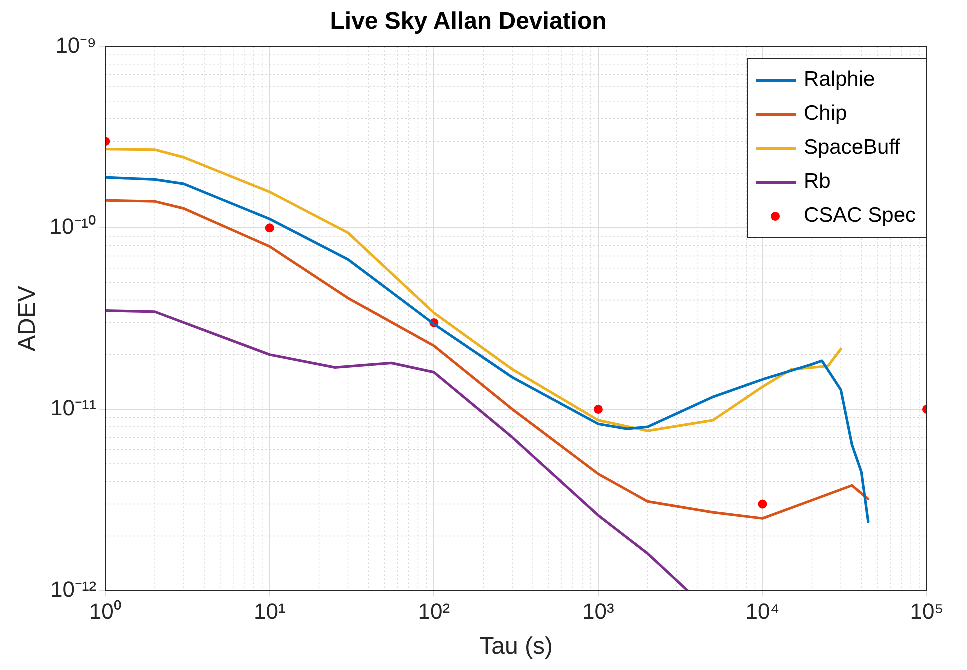 The width and height of the screenshot is (967, 670). Describe the element at coordinates (73, 408) in the screenshot. I see `y-tick-label: 10⁻¹¹` at that location.